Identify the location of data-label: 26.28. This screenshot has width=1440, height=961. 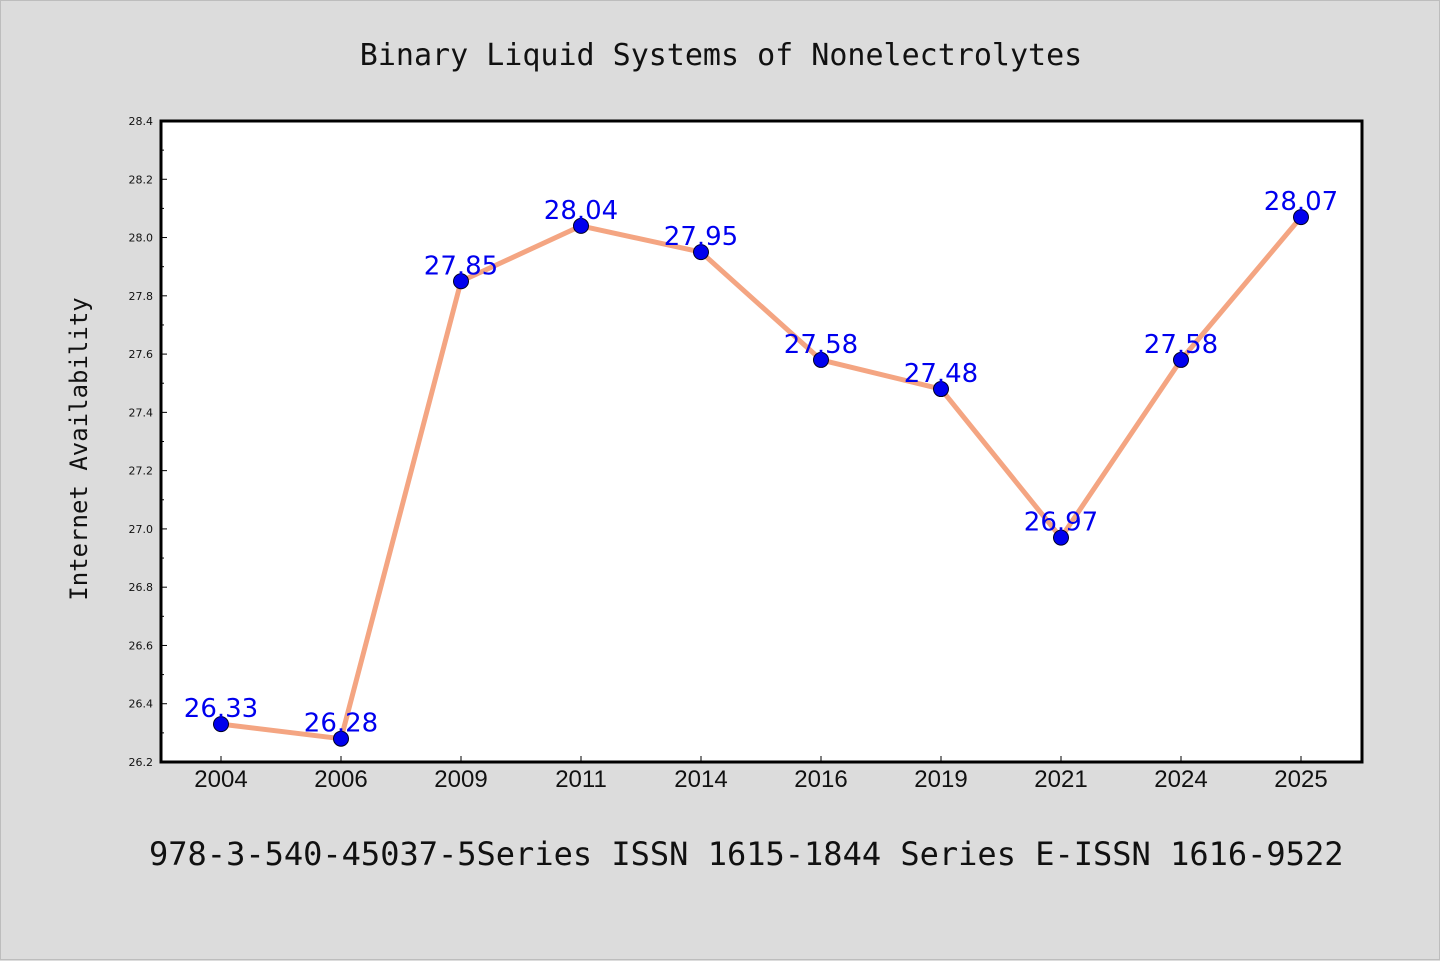
(341, 724).